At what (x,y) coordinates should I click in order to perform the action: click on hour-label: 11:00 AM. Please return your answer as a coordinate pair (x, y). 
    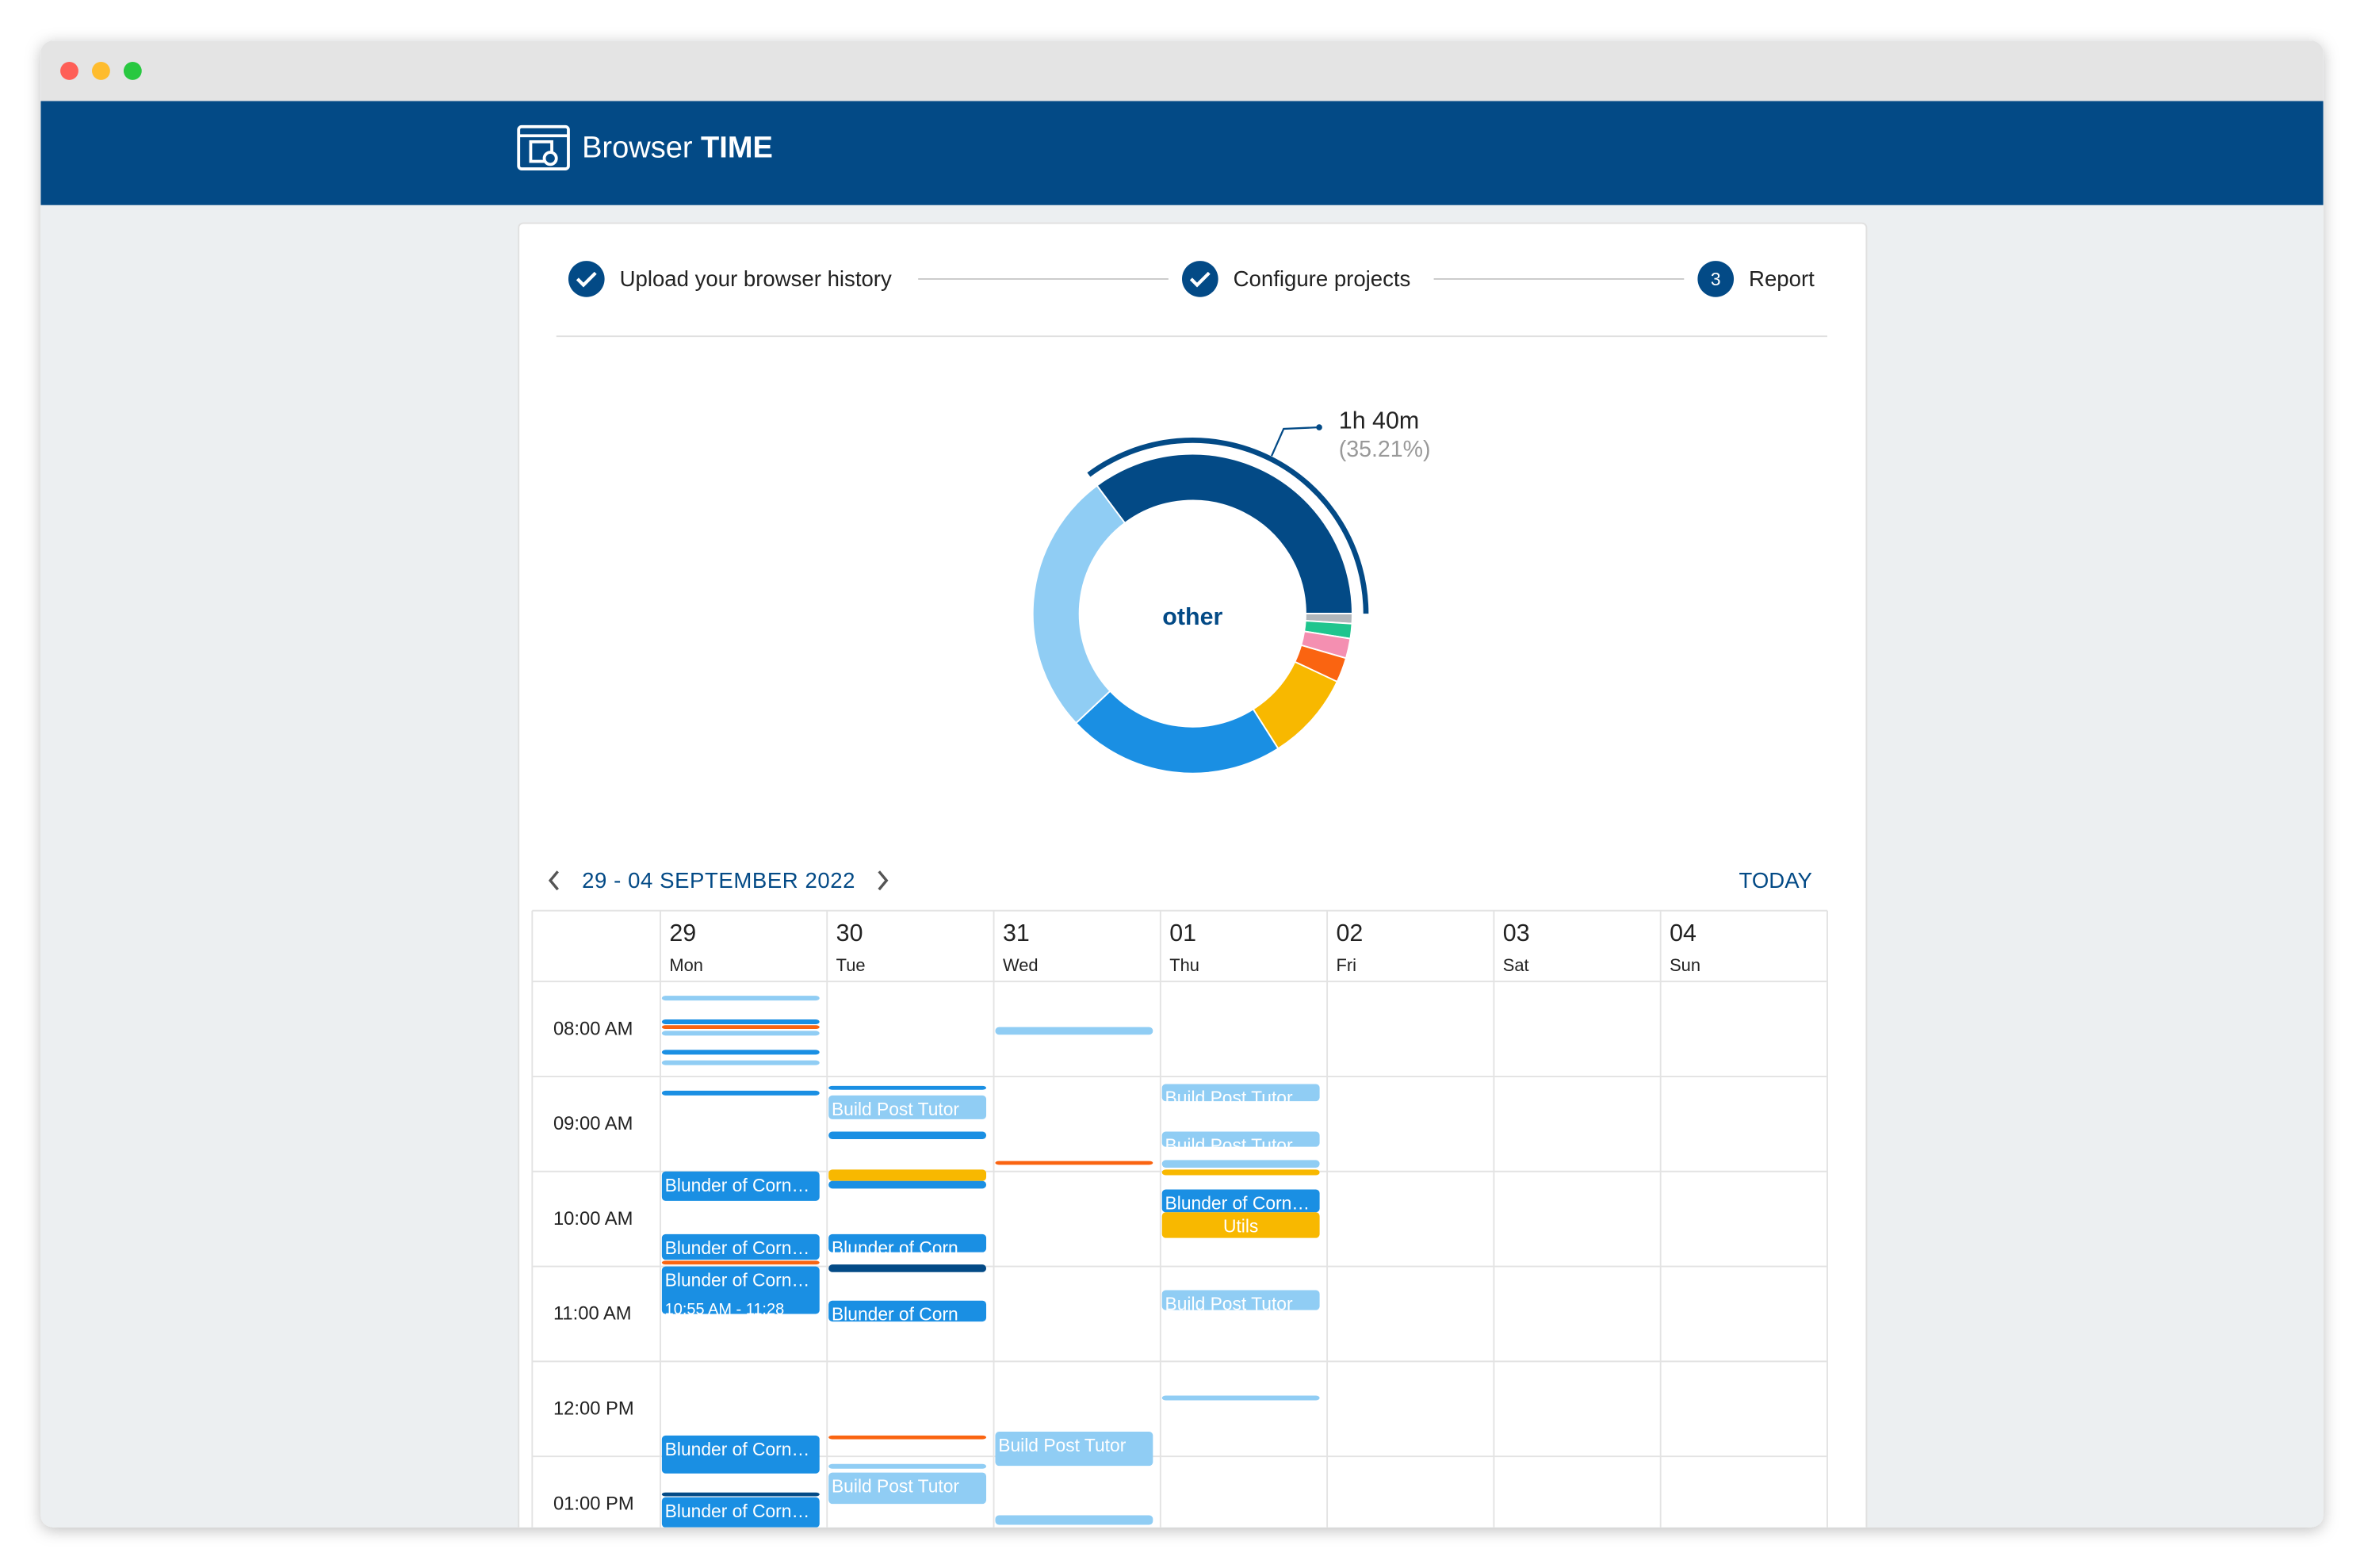
    Looking at the image, I should click on (592, 1314).